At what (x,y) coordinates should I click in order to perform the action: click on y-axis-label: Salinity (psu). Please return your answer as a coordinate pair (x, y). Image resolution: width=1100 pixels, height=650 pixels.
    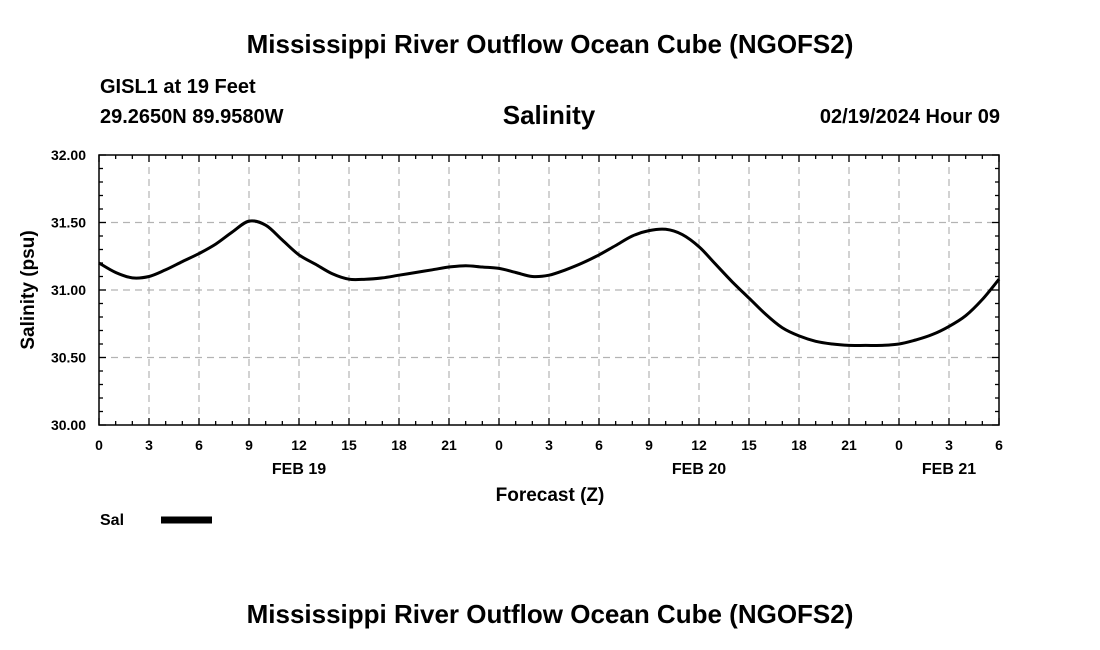
    Looking at the image, I should click on (28, 289).